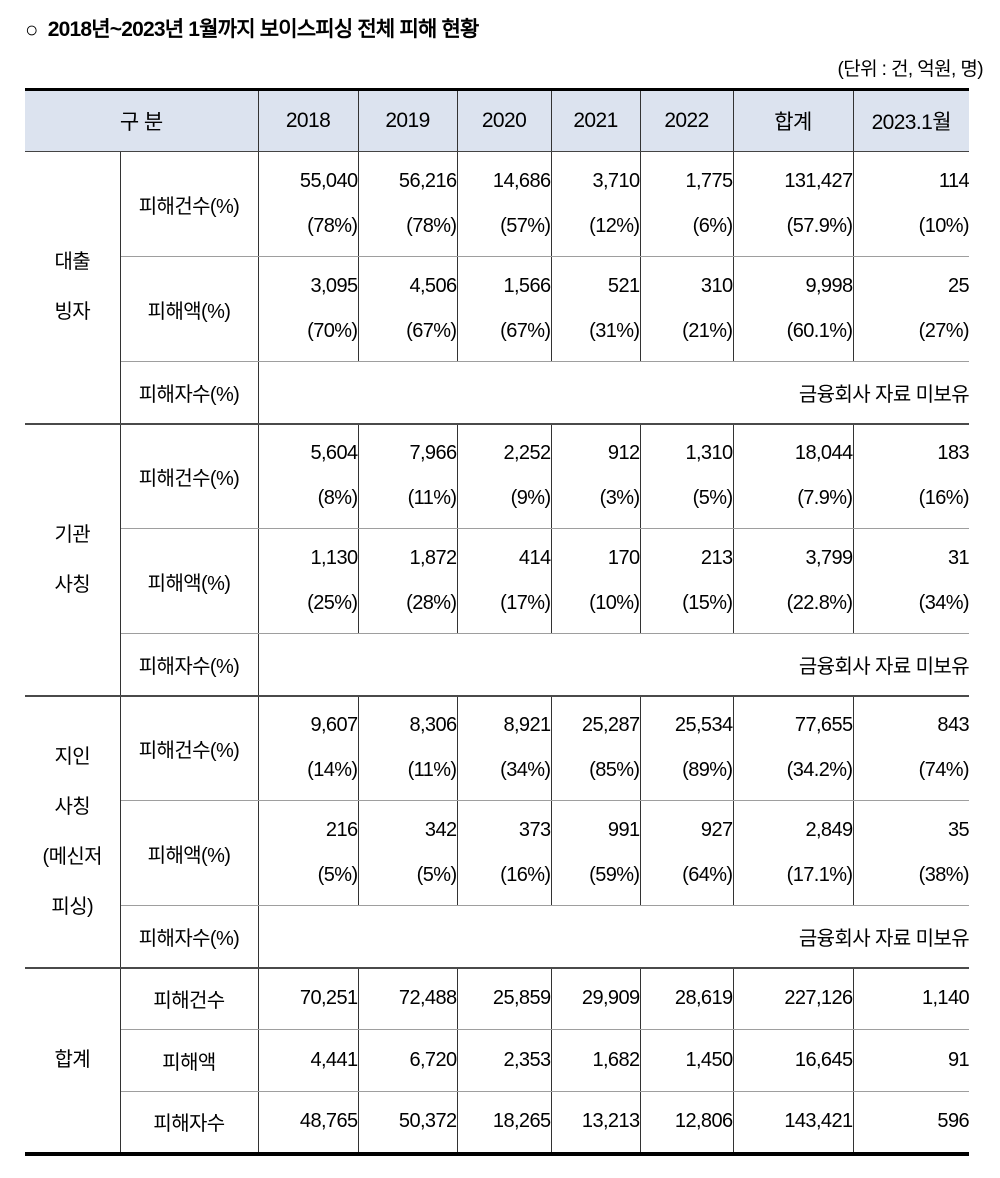  I want to click on percent: (38%), so click(943, 875).